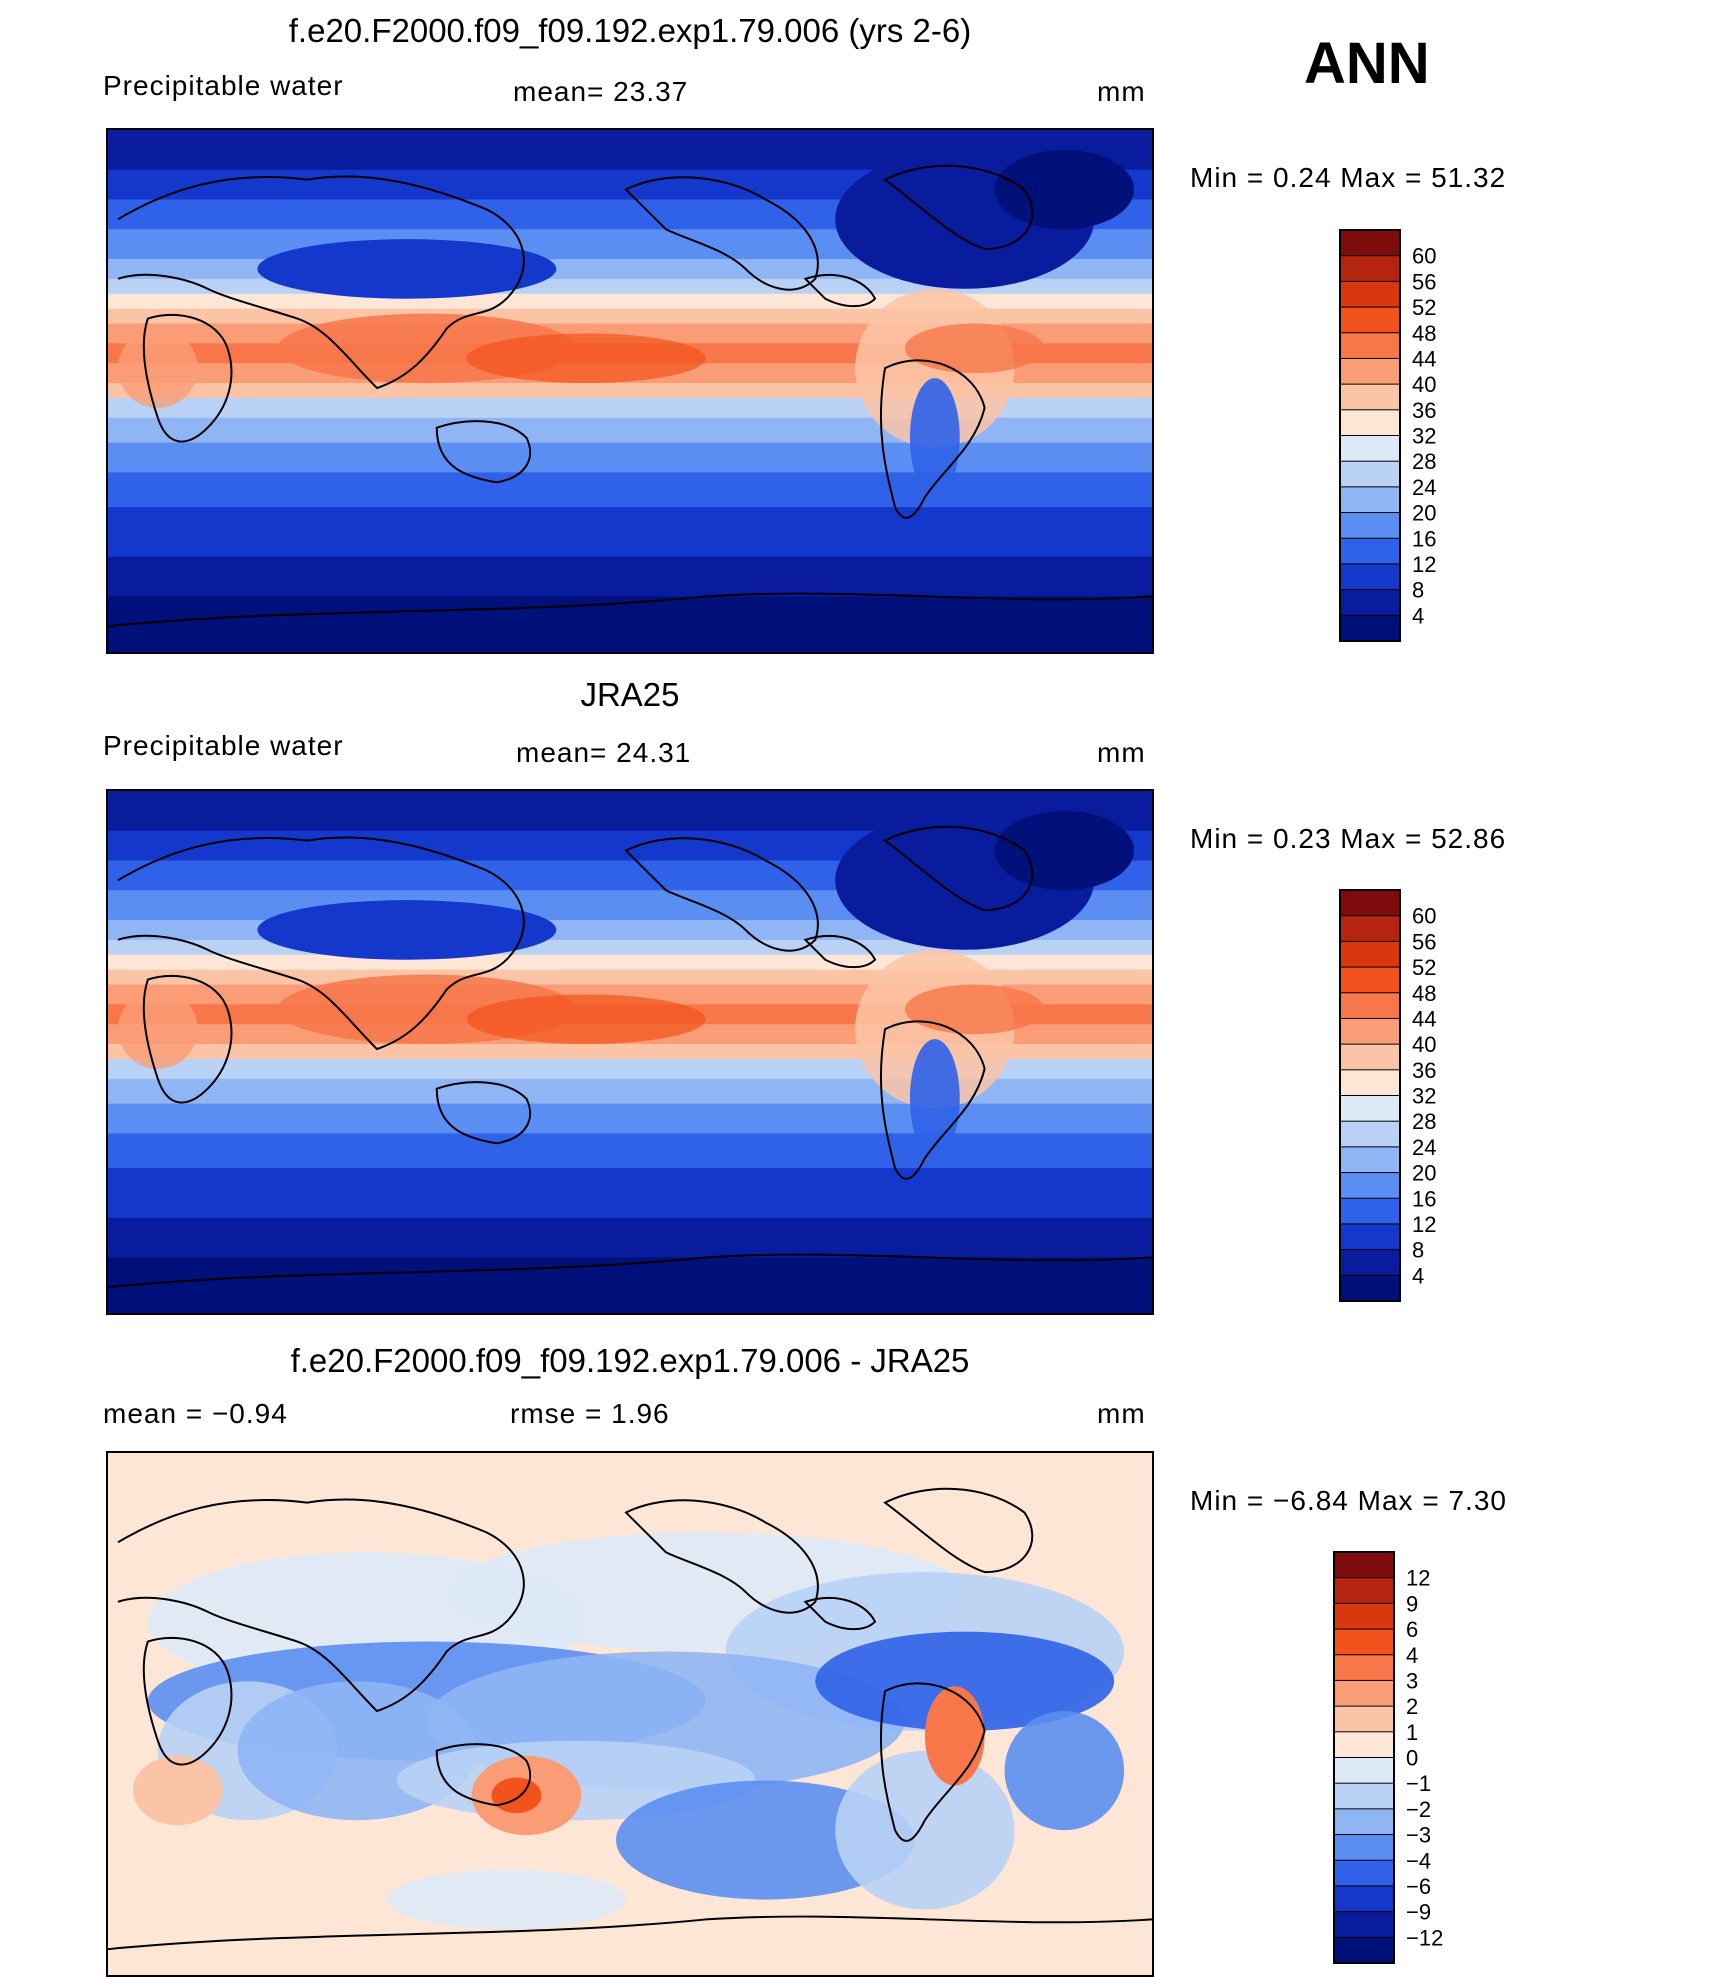 This screenshot has width=1710, height=1977. Describe the element at coordinates (1418, 1809) in the screenshot. I see `colorbar-tick-label: −2` at that location.